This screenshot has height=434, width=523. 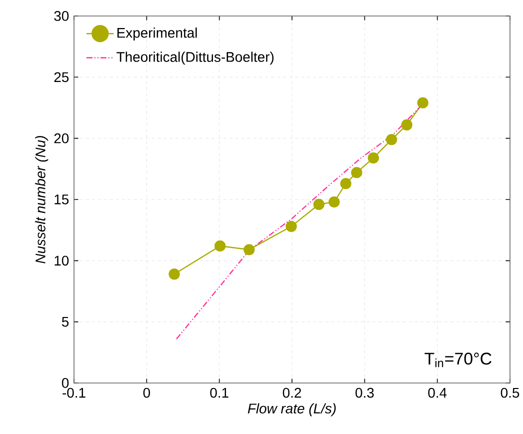 I want to click on legend-label: Experimental, so click(x=157, y=34).